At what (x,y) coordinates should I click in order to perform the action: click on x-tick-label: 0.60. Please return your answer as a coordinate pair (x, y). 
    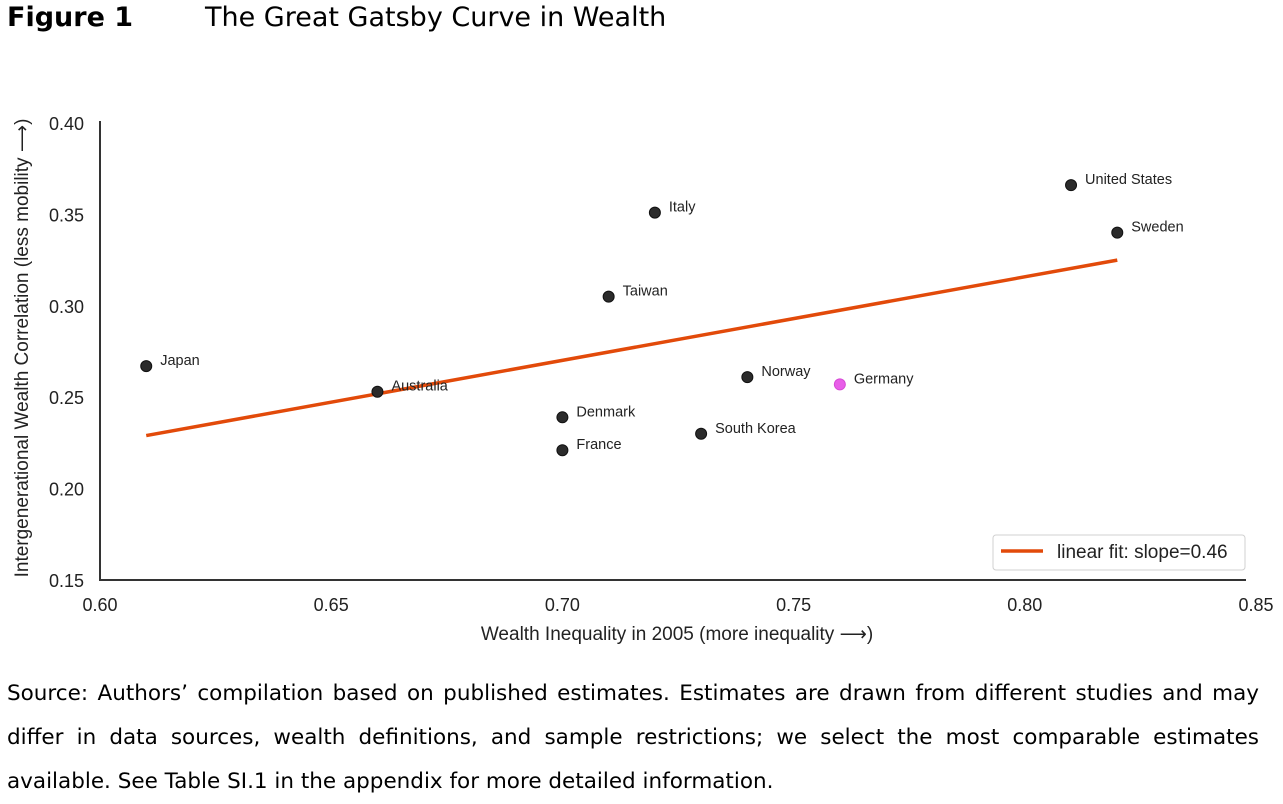
    Looking at the image, I should click on (99, 605).